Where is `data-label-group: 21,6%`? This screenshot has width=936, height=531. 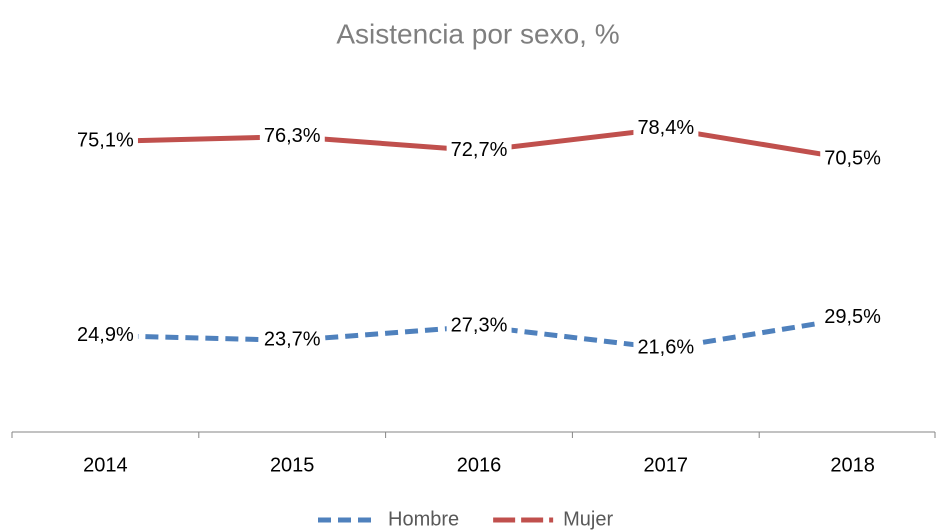 data-label-group: 21,6% is located at coordinates (666, 347).